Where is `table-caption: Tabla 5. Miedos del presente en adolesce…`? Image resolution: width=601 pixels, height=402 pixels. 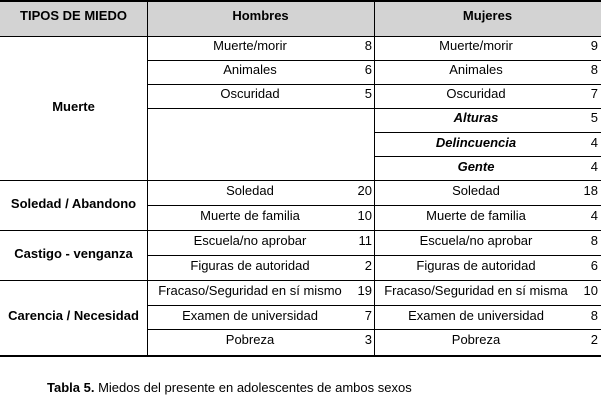
table-caption: Tabla 5. Miedos del presente en adolesce… is located at coordinates (229, 387).